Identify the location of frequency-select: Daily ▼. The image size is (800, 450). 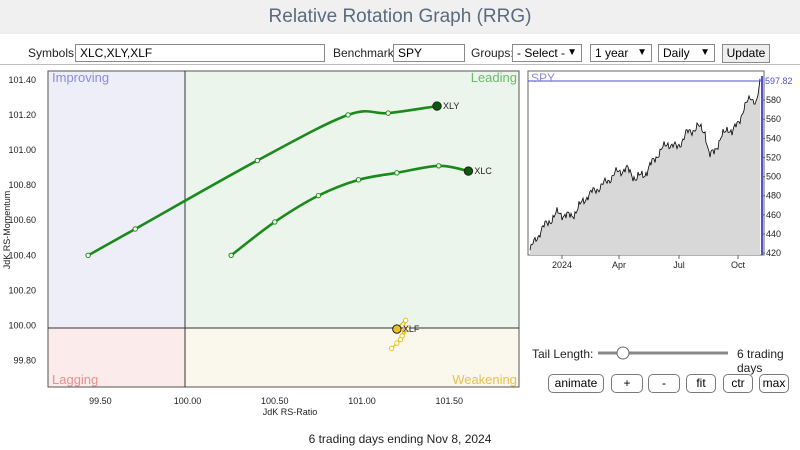
(686, 53).